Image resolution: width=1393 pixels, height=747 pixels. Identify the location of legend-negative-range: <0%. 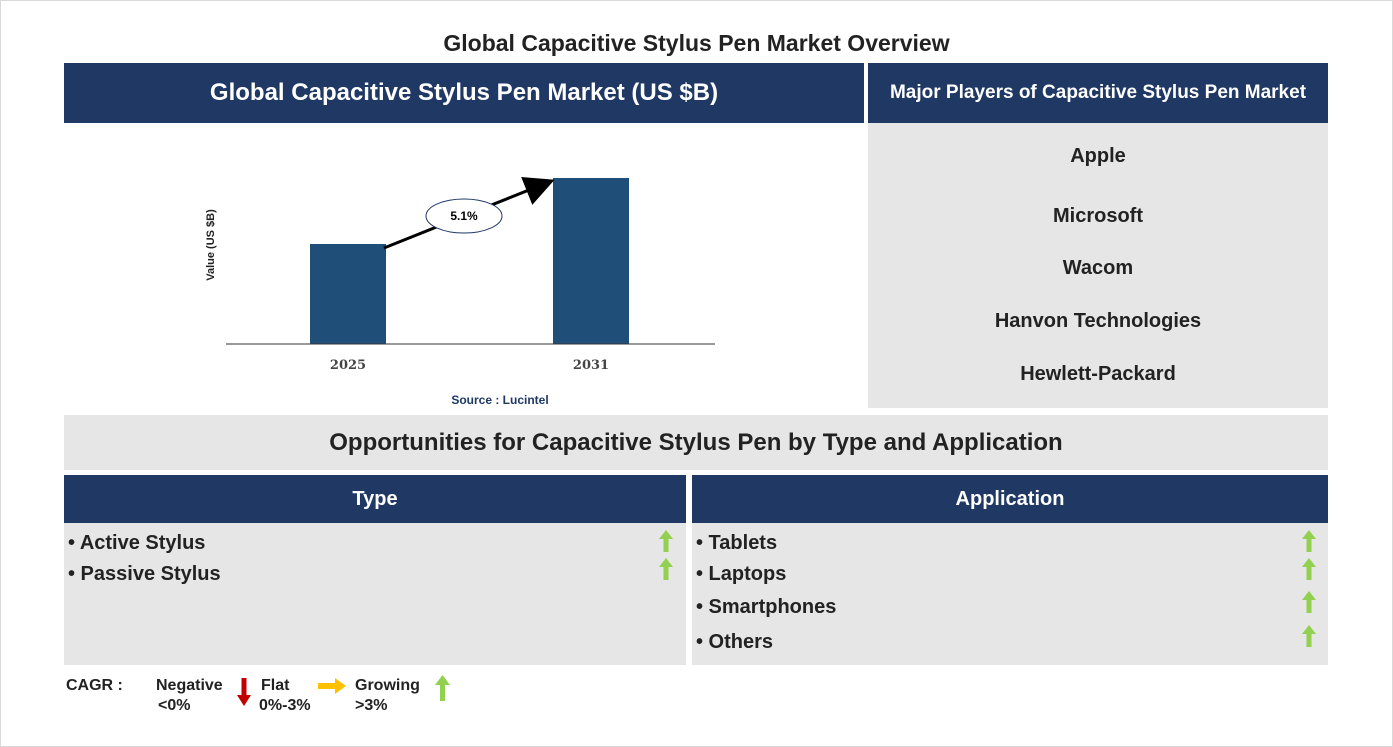
(174, 705).